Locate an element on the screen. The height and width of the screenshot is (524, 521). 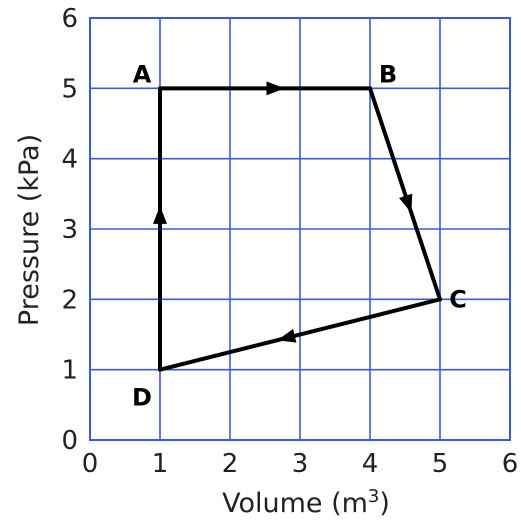
x-axis-label: Volume (m3) is located at coordinates (306, 502).